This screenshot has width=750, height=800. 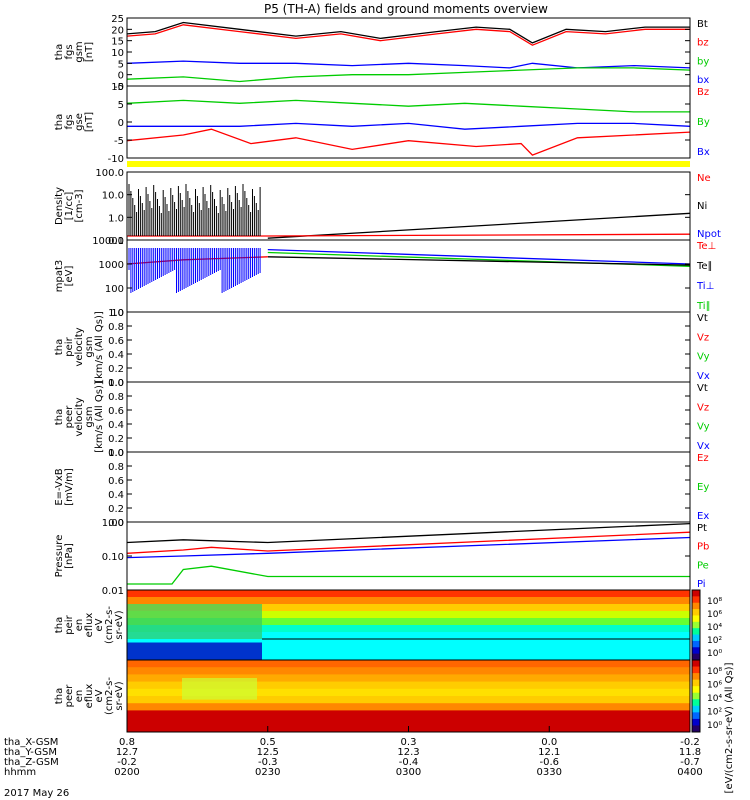 What do you see at coordinates (704, 178) in the screenshot?
I see `legend-label: Ne` at bounding box center [704, 178].